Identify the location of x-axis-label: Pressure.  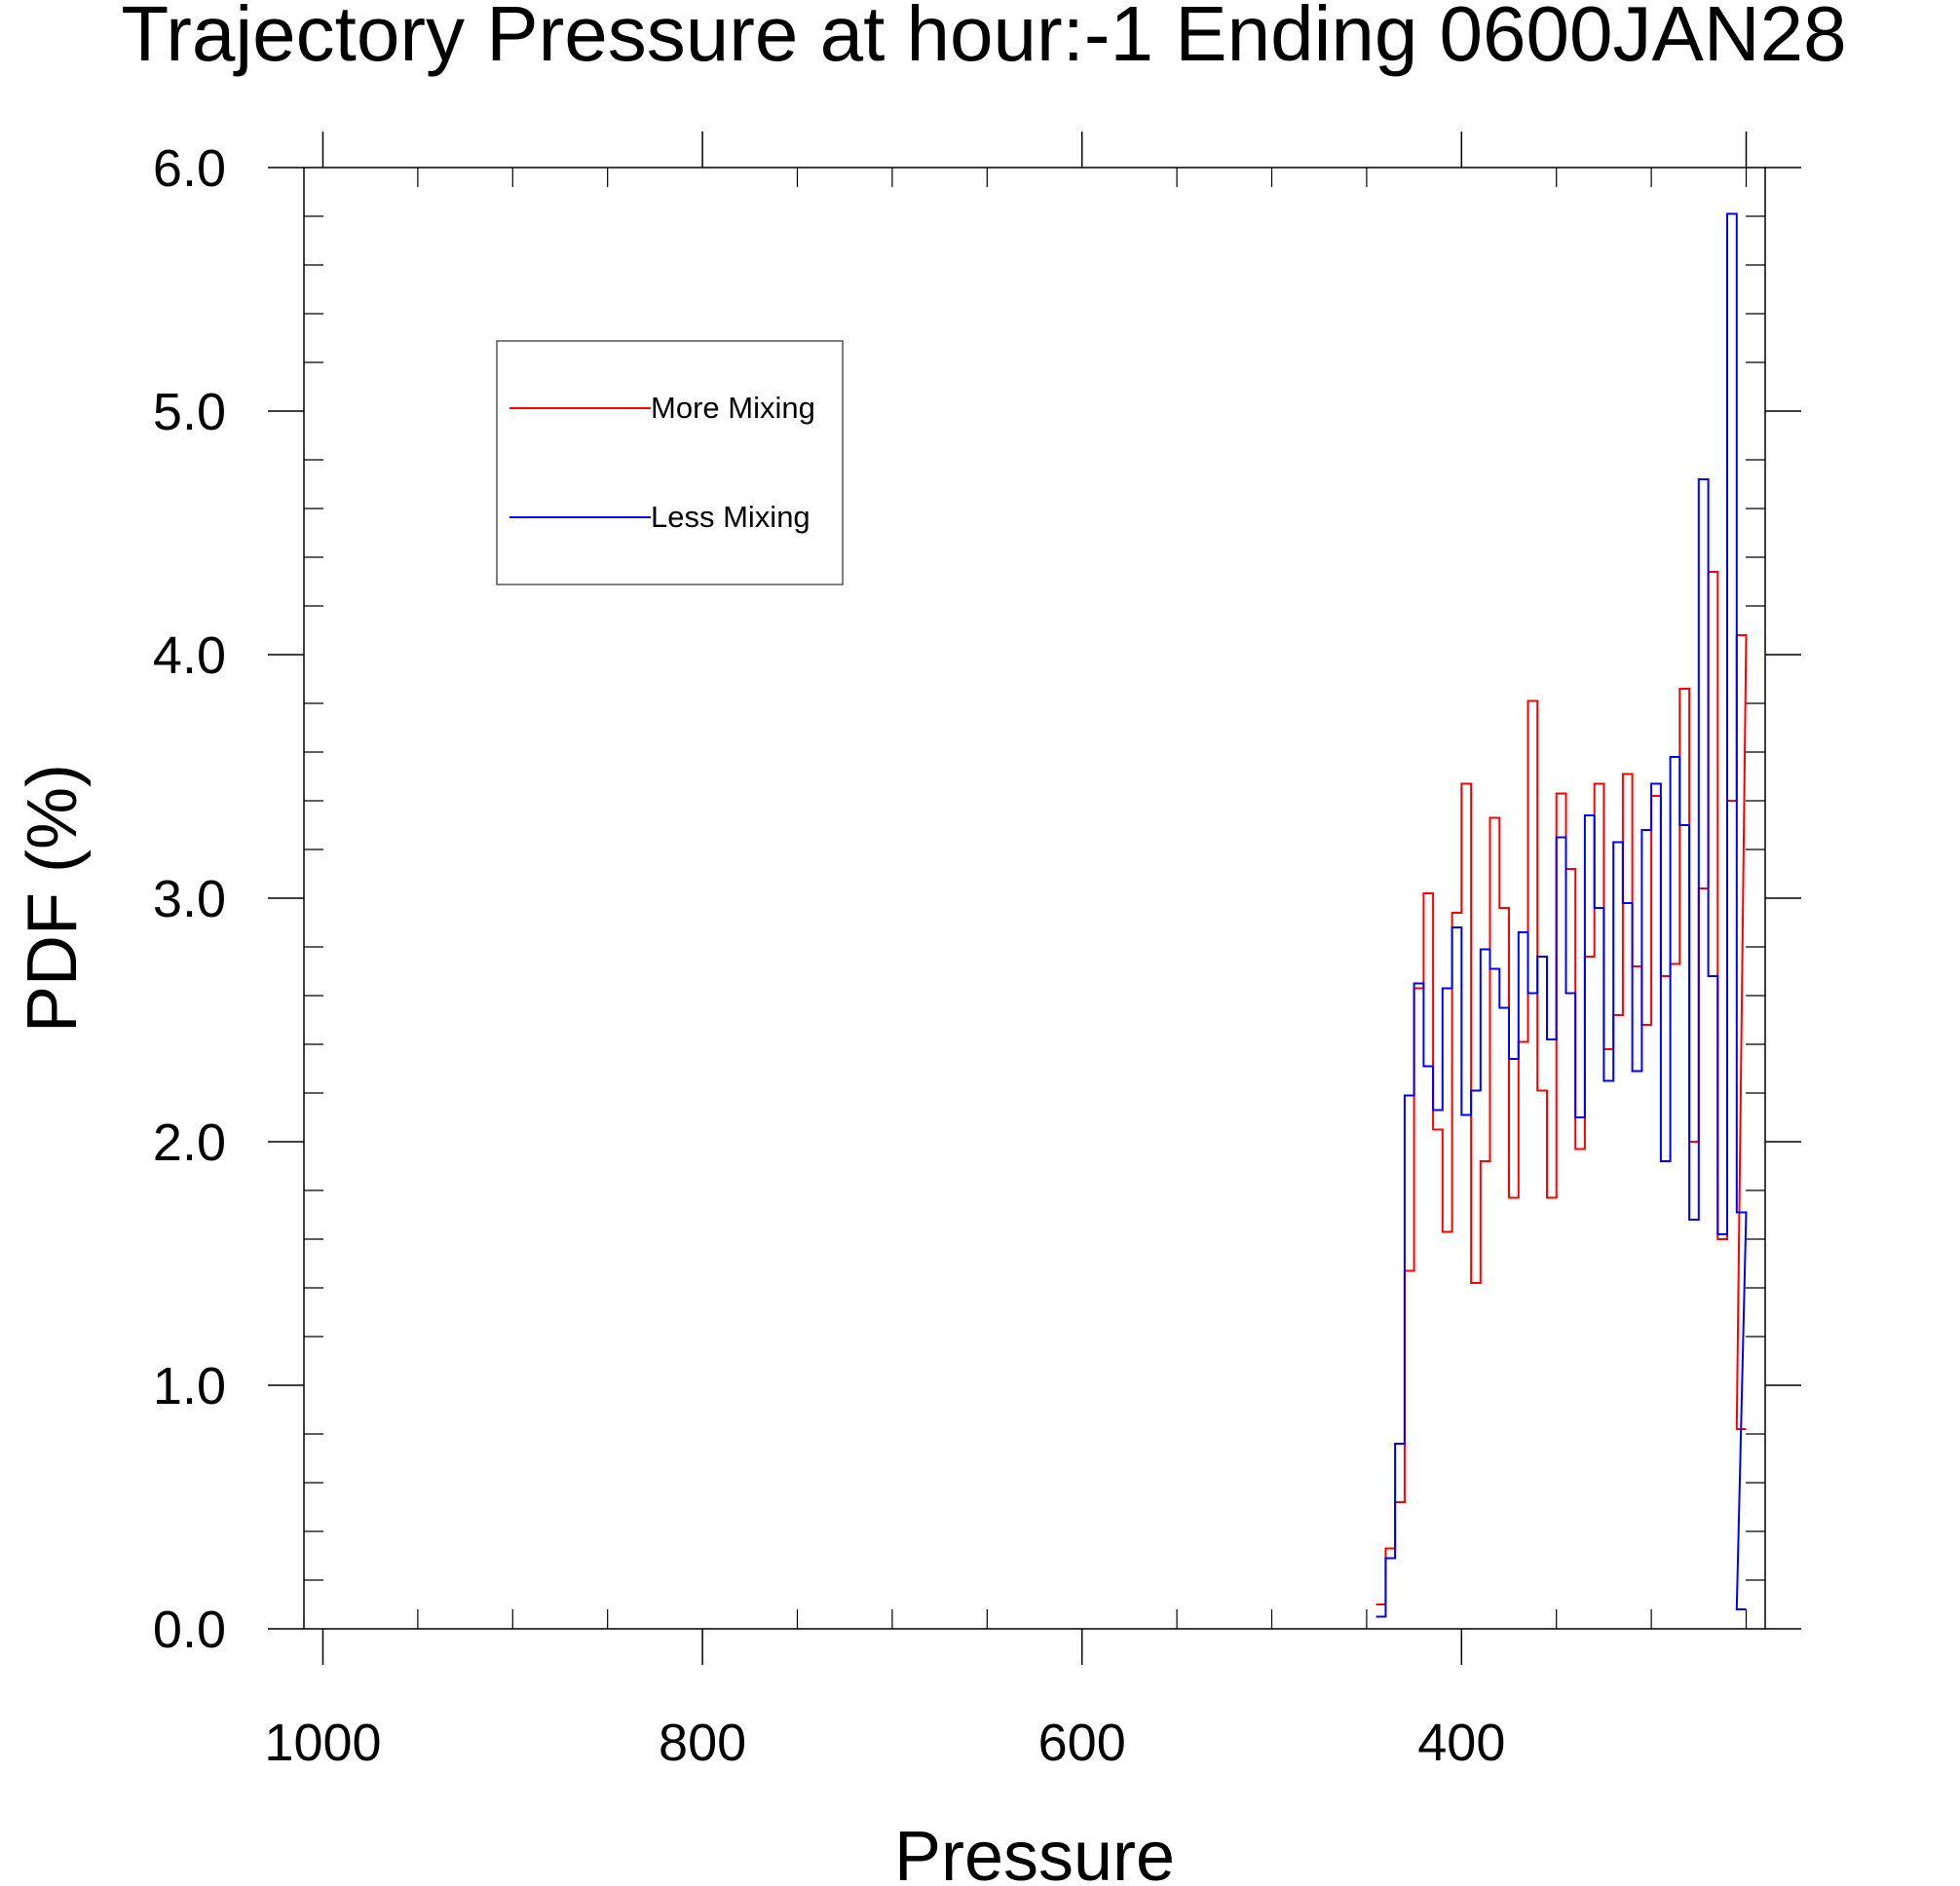
(1035, 1852).